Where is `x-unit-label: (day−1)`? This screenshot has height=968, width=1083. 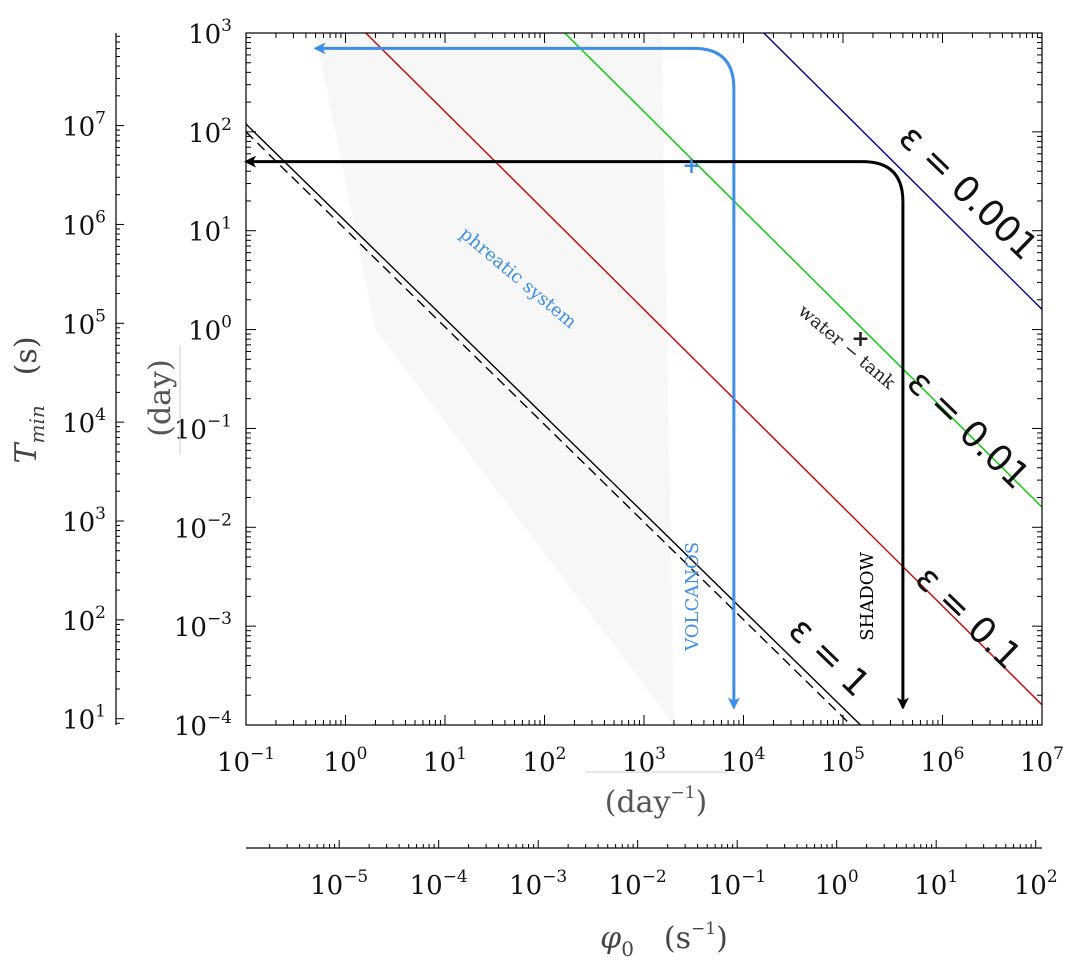
x-unit-label: (day−1) is located at coordinates (656, 801).